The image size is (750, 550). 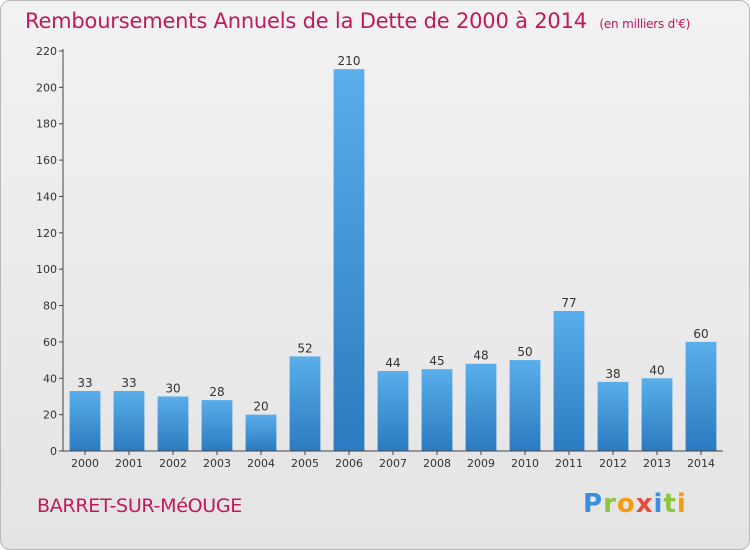 I want to click on bar-value-label: 50, so click(x=524, y=352).